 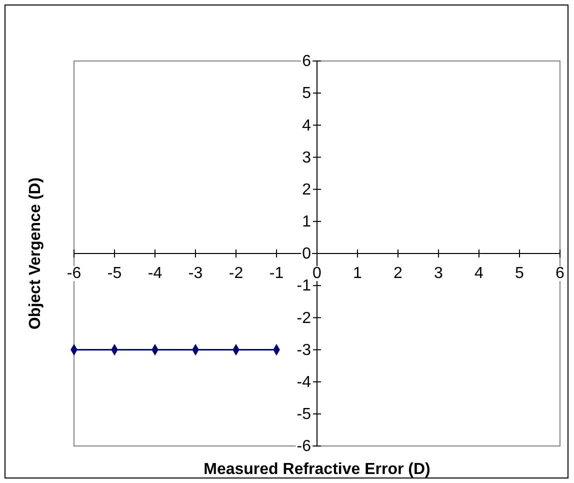 What do you see at coordinates (304, 350) in the screenshot?
I see `y-tick-label: -3` at bounding box center [304, 350].